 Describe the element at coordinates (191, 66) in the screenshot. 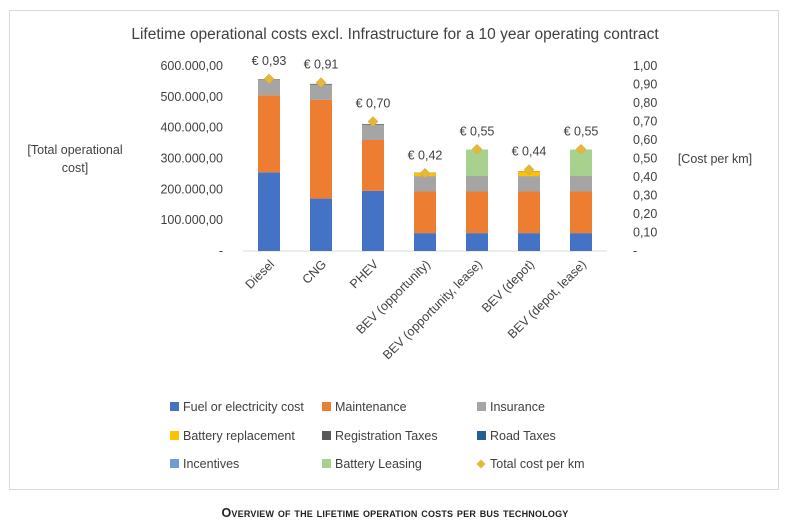

I see `left-tick-label: 600.000,00` at that location.